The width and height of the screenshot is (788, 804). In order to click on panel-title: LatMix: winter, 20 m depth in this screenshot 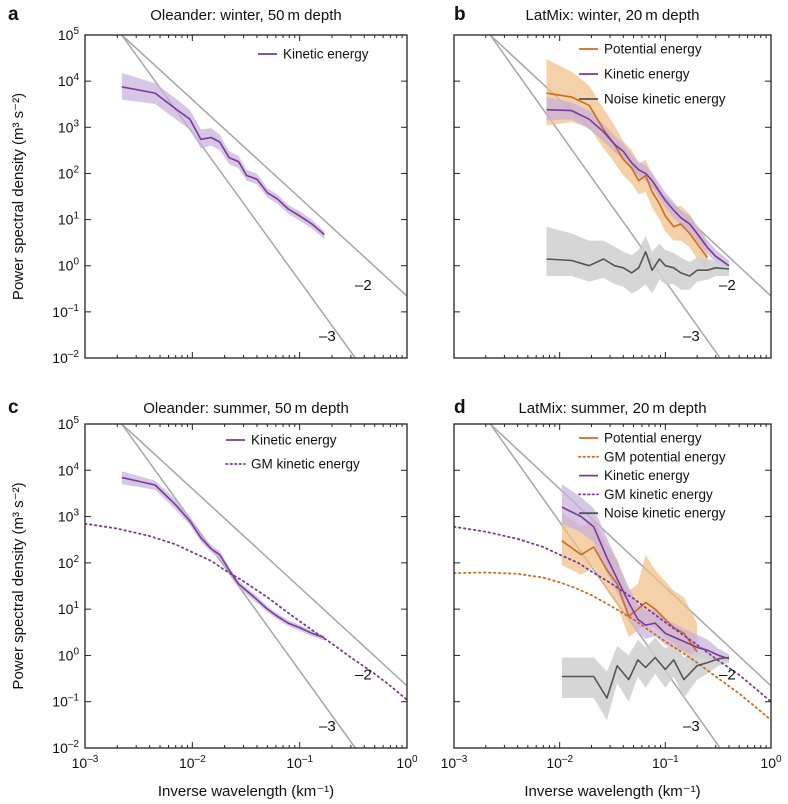, I will do `click(613, 15)`.